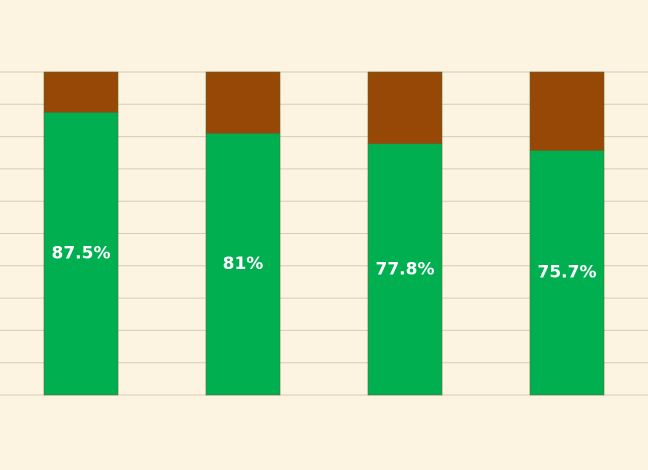 This screenshot has width=648, height=470. I want to click on data-label: 75.7%, so click(567, 273).